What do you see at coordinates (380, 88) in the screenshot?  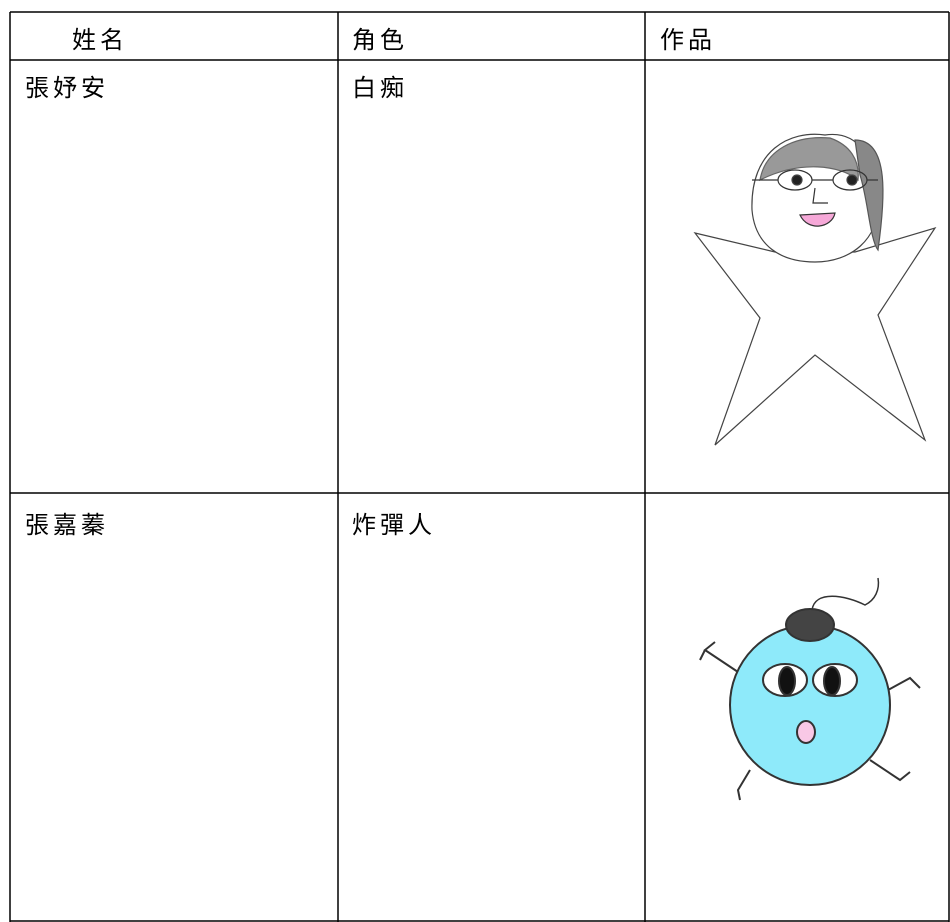 I see `role-cell: 白痴` at bounding box center [380, 88].